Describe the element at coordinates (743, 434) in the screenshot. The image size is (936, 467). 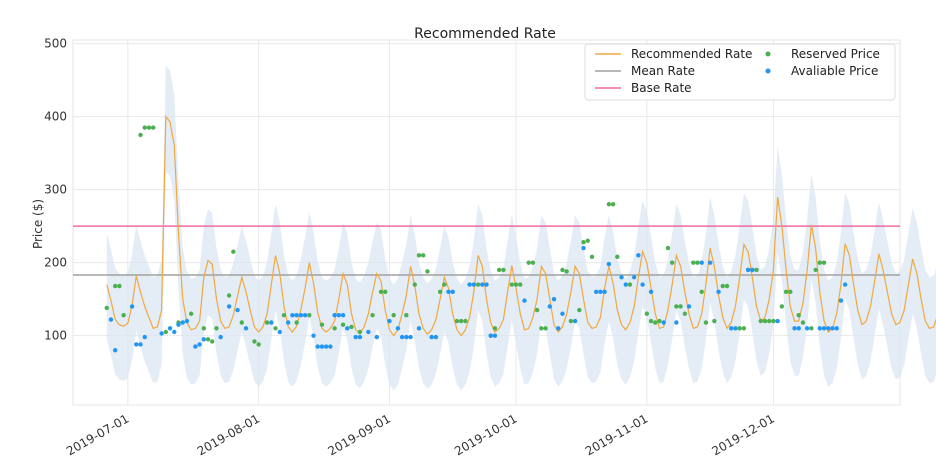
I see `x-tick-label: 2019-12-01` at that location.